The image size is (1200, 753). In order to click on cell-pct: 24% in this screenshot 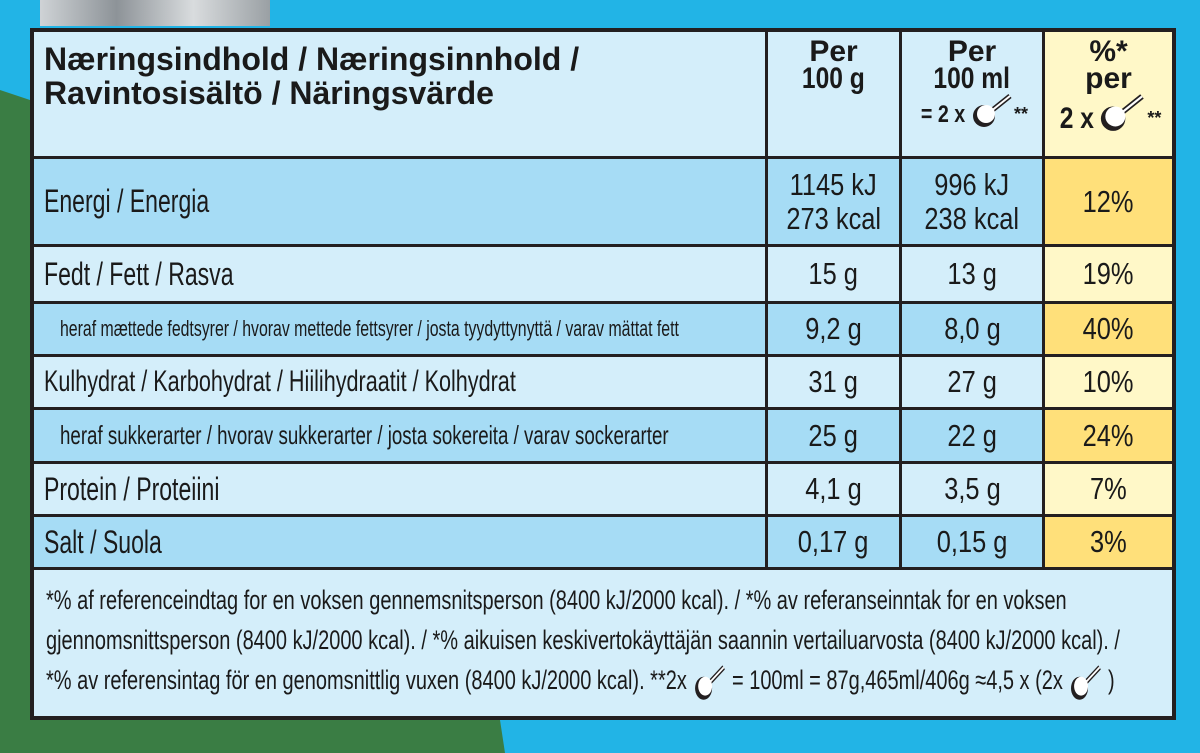, I will do `click(1108, 437)`.